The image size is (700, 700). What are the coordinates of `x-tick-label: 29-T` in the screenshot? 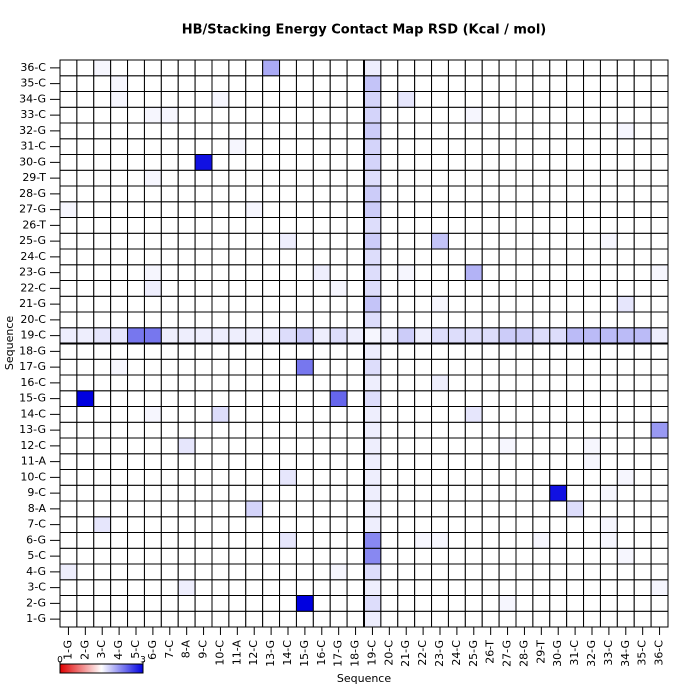 It's located at (540, 652).